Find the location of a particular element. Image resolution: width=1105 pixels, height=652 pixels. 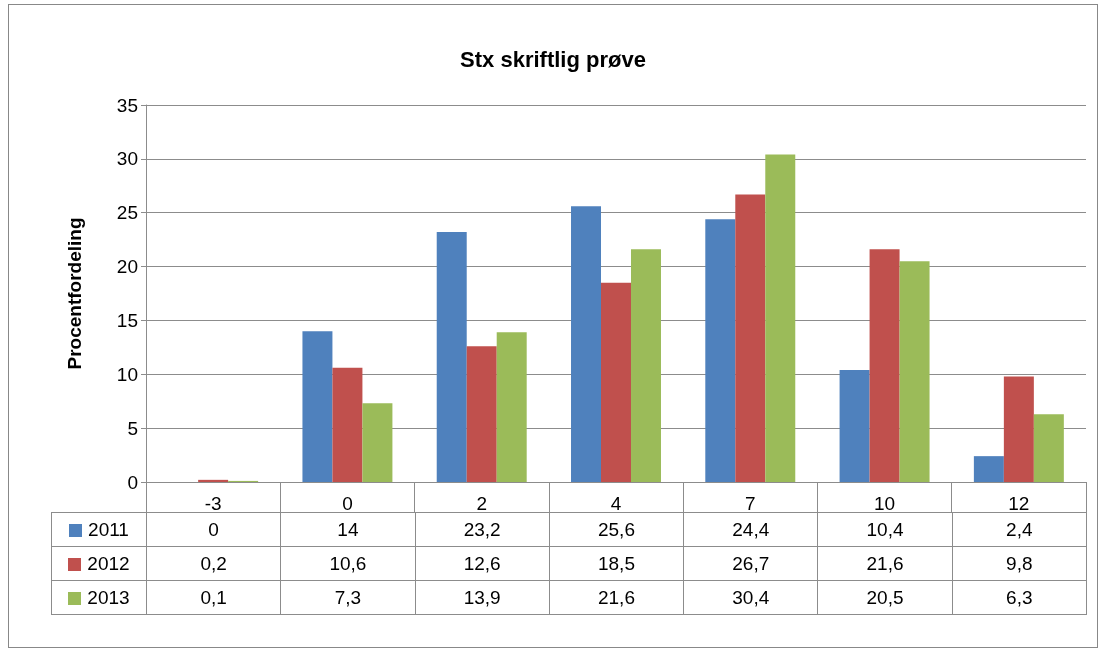

legend-label: 2011 is located at coordinates (99, 529).